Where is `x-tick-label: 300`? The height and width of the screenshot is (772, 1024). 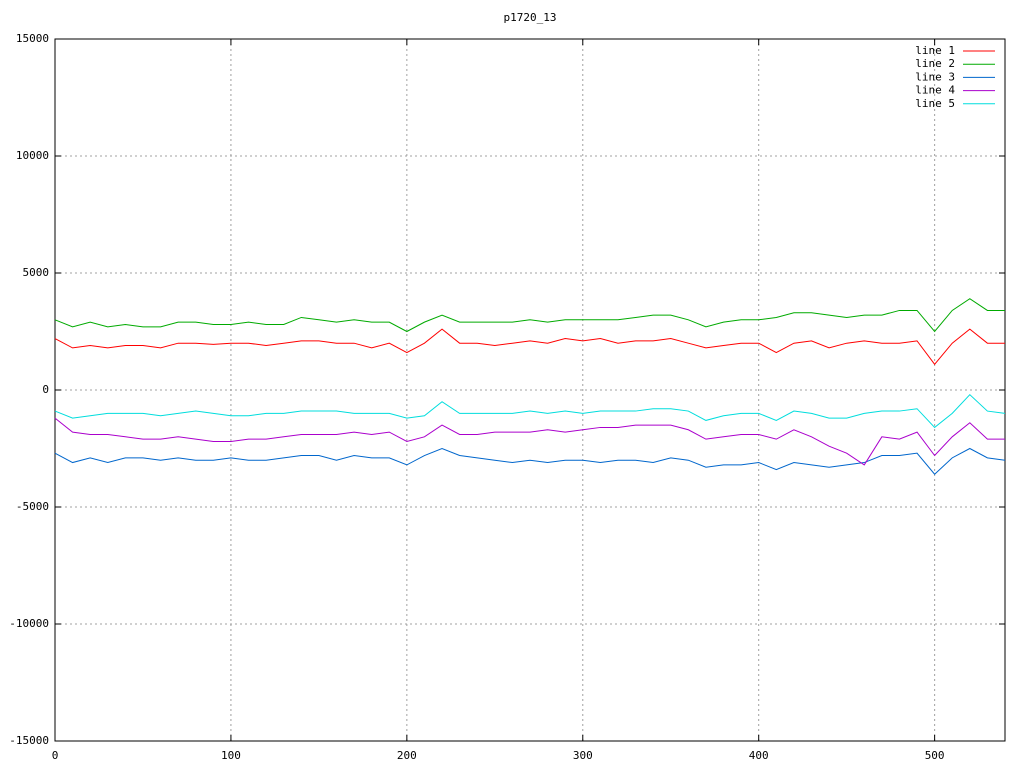
x-tick-label: 300 is located at coordinates (583, 755).